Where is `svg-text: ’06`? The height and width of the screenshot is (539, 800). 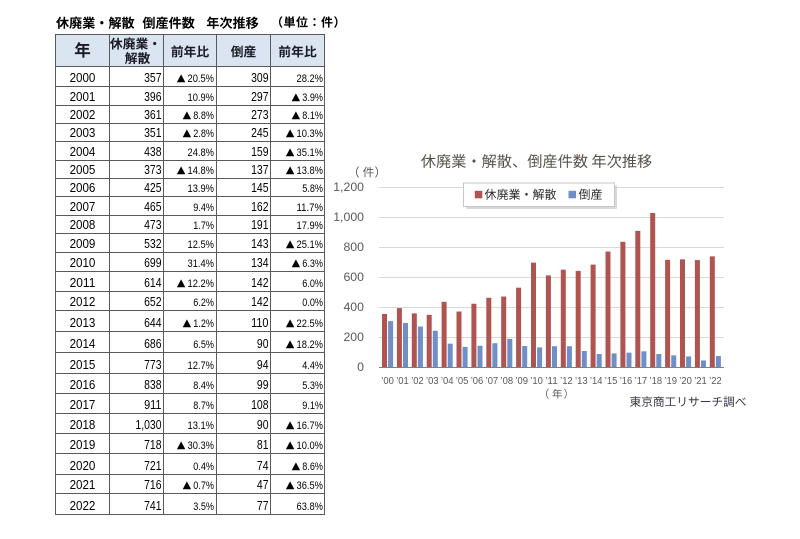
svg-text: ’06 is located at coordinates (477, 381).